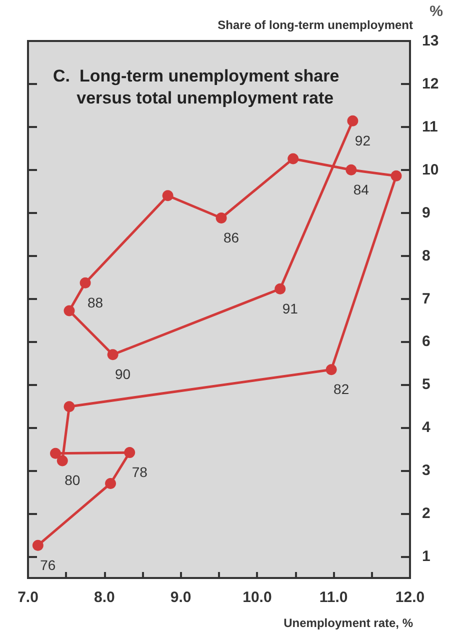  Describe the element at coordinates (430, 83) in the screenshot. I see `y-tick-label: 12` at that location.